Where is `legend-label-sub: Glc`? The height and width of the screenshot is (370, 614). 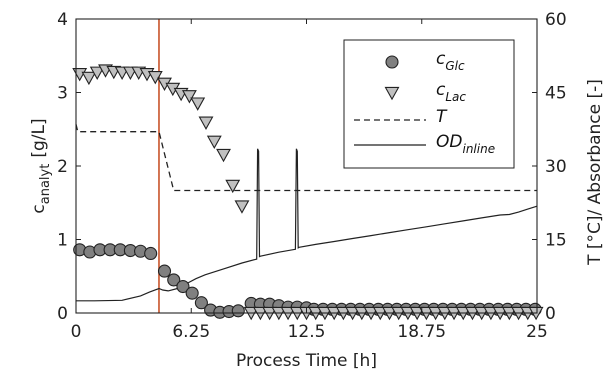
legend-label-sub: Glc is located at coordinates (455, 66).